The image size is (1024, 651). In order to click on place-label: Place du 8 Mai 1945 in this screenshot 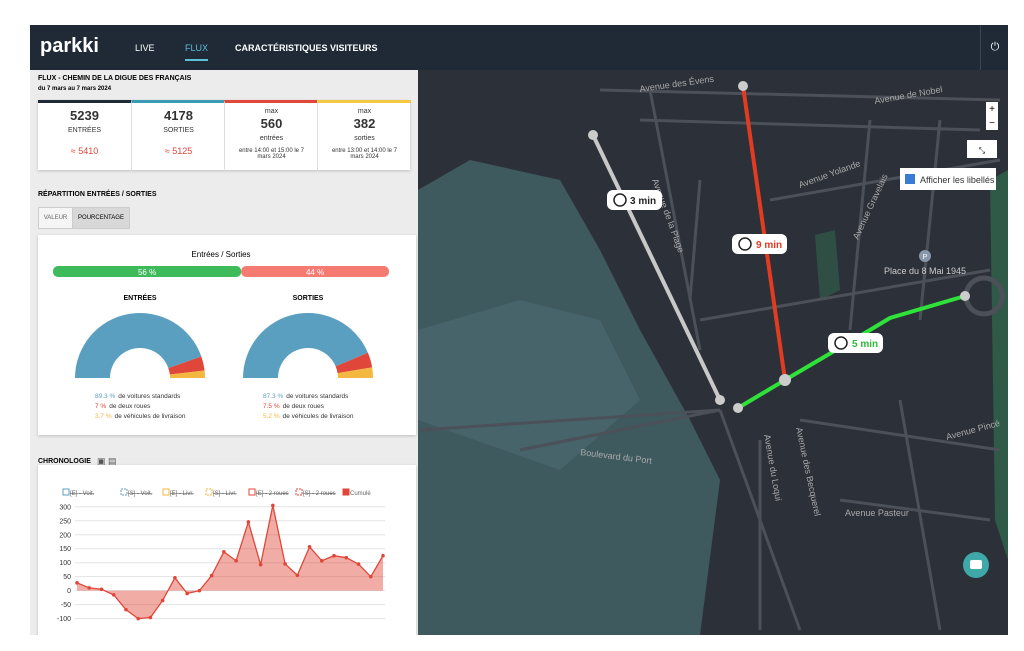, I will do `click(925, 271)`.